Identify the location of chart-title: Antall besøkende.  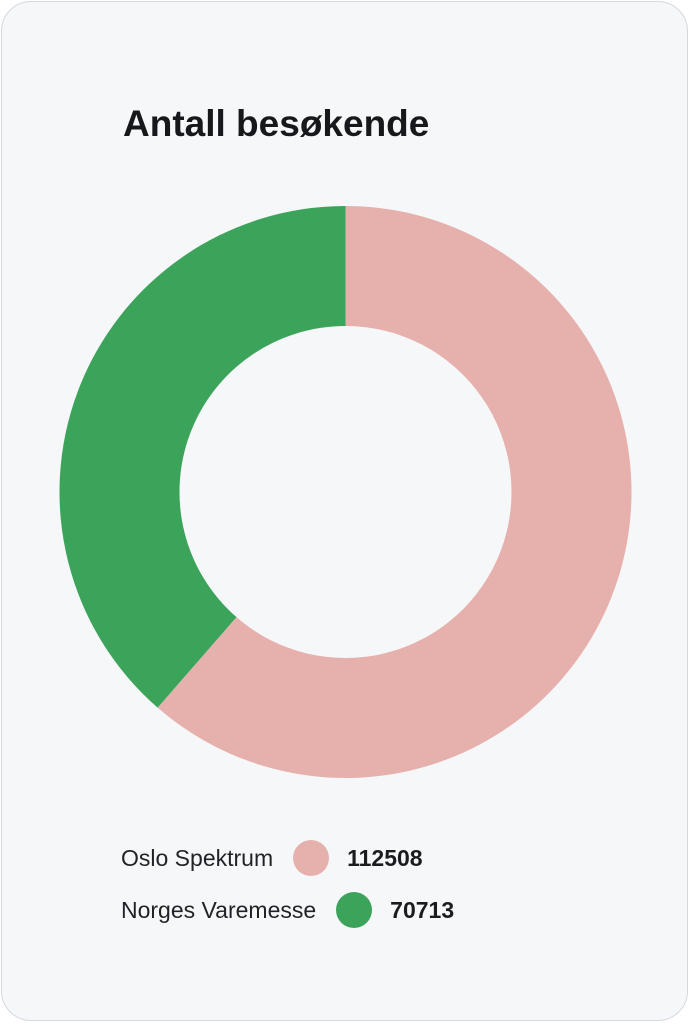
(276, 123).